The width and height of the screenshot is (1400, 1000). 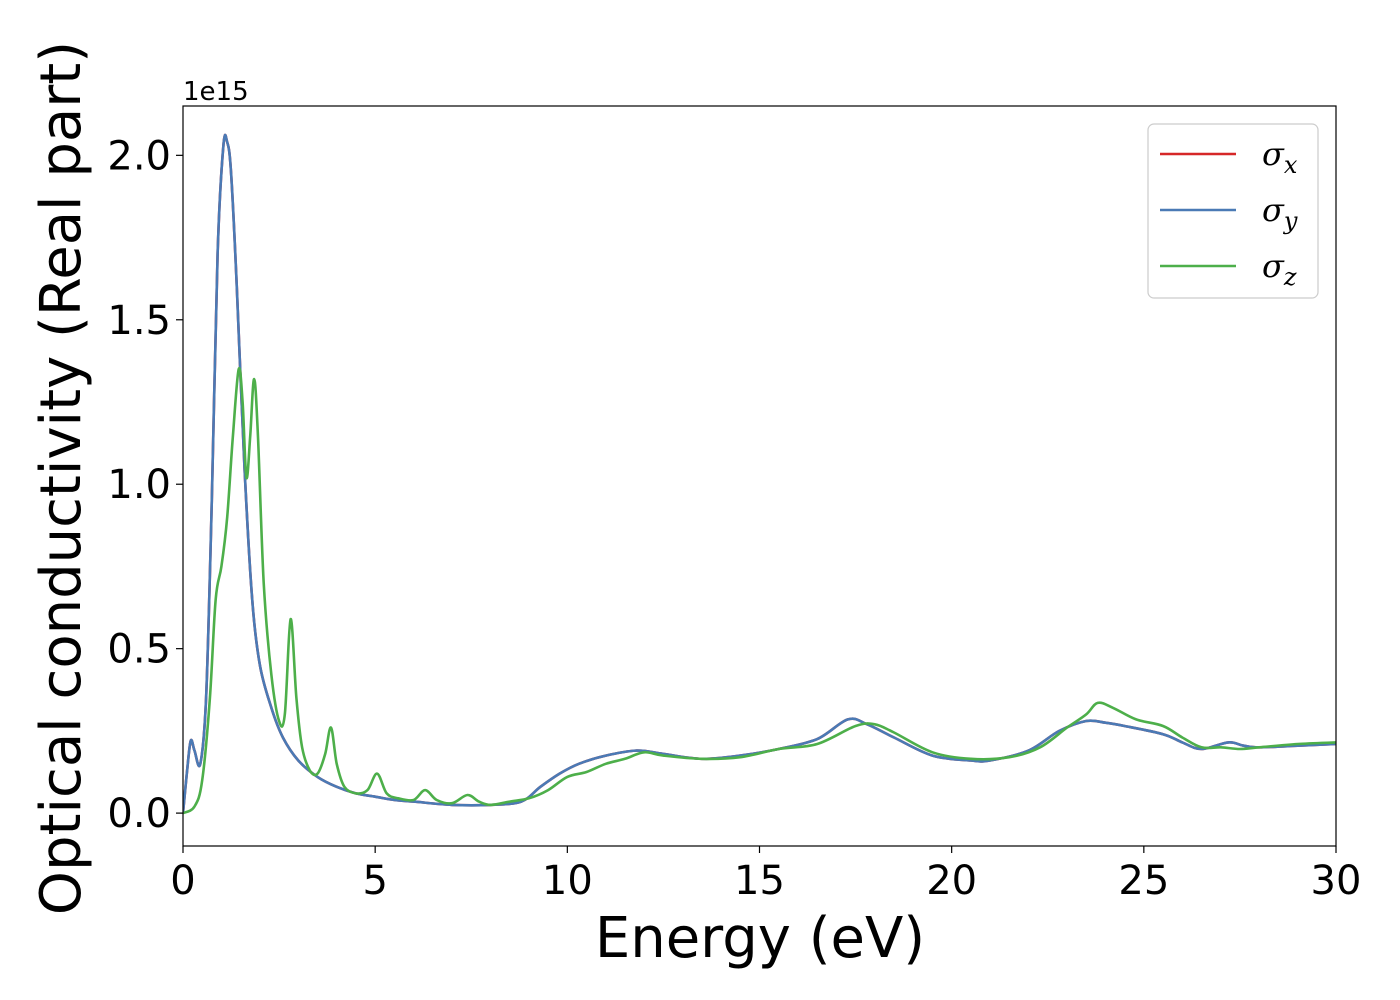 I want to click on x-axis: 0 5 10 15 20 25 30, so click(x=765, y=875).